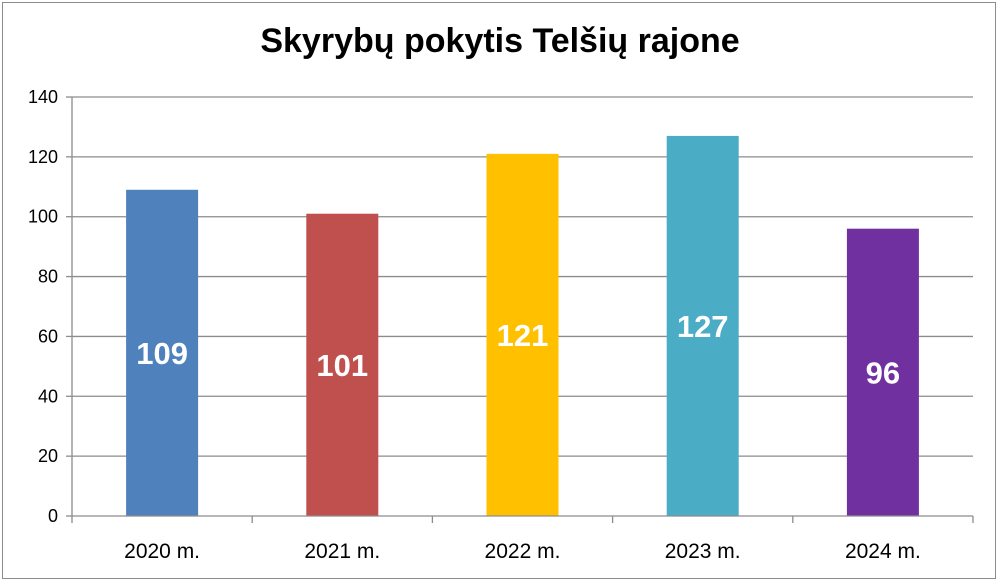 The width and height of the screenshot is (1000, 583). What do you see at coordinates (43, 217) in the screenshot?
I see `y-tick-label: 100` at bounding box center [43, 217].